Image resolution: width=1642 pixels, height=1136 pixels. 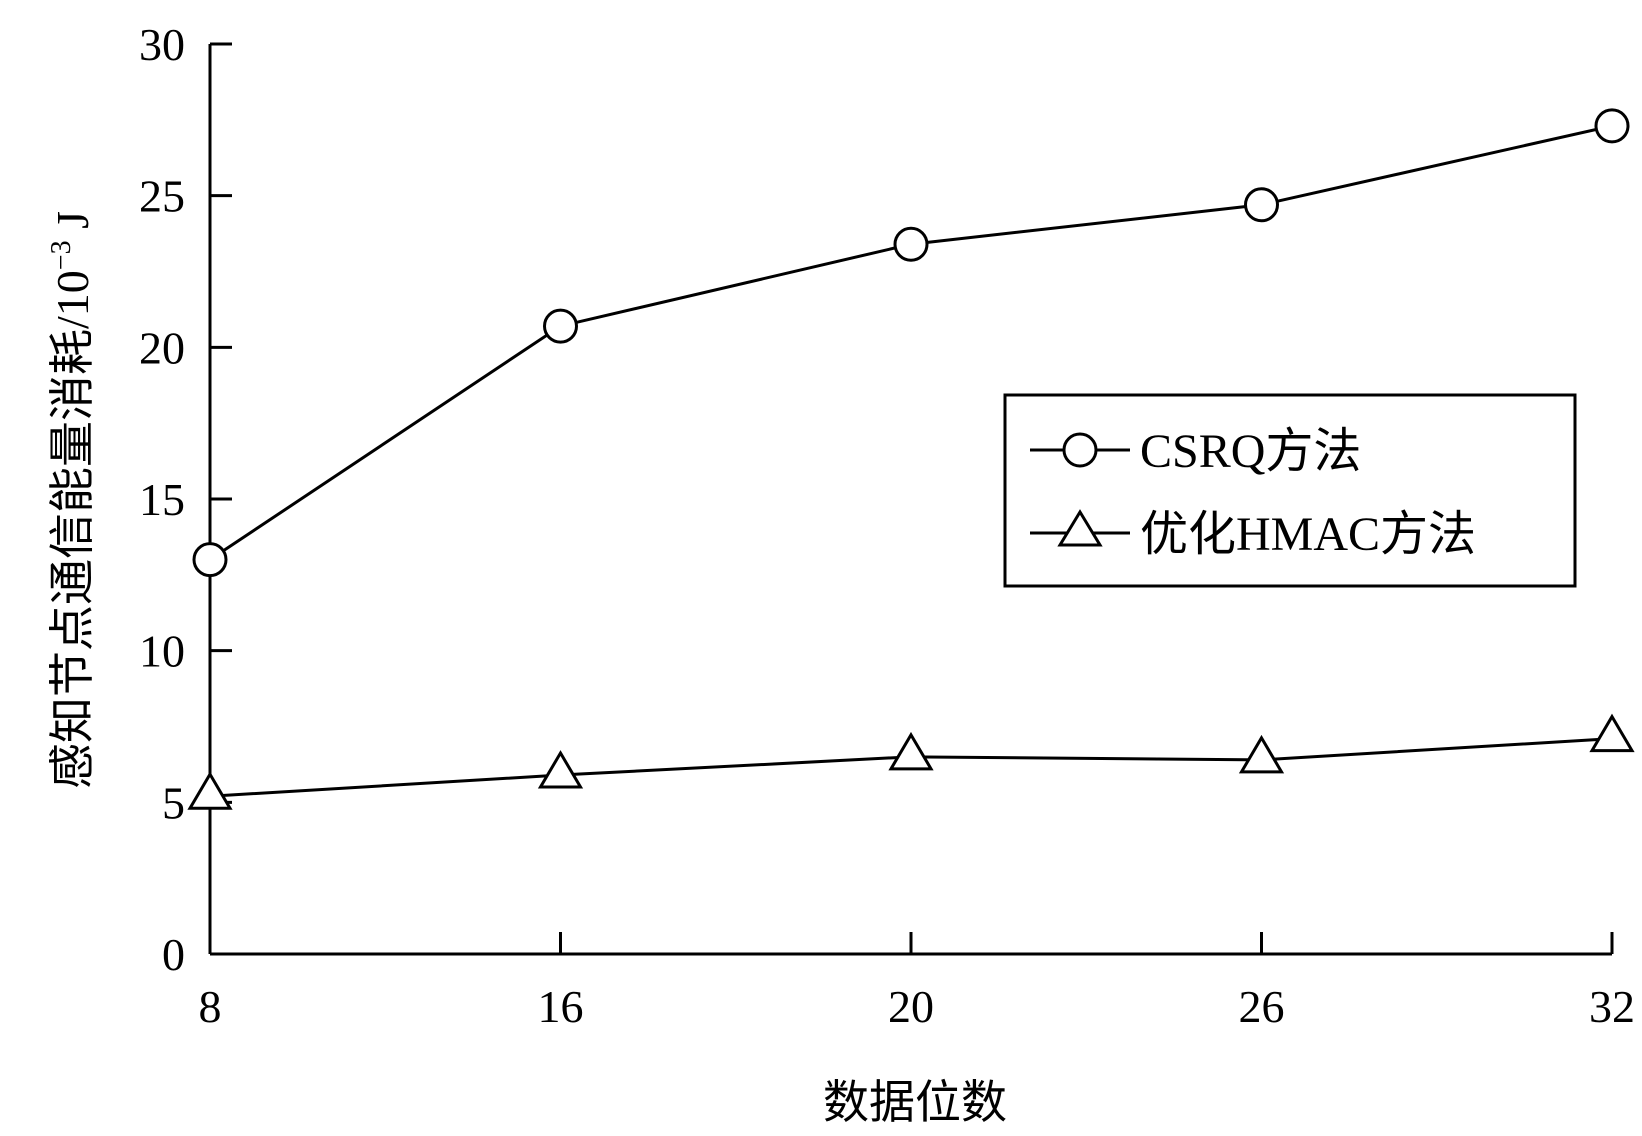 What do you see at coordinates (1250, 451) in the screenshot?
I see `legend-label-csrq: CSRQ方法` at bounding box center [1250, 451].